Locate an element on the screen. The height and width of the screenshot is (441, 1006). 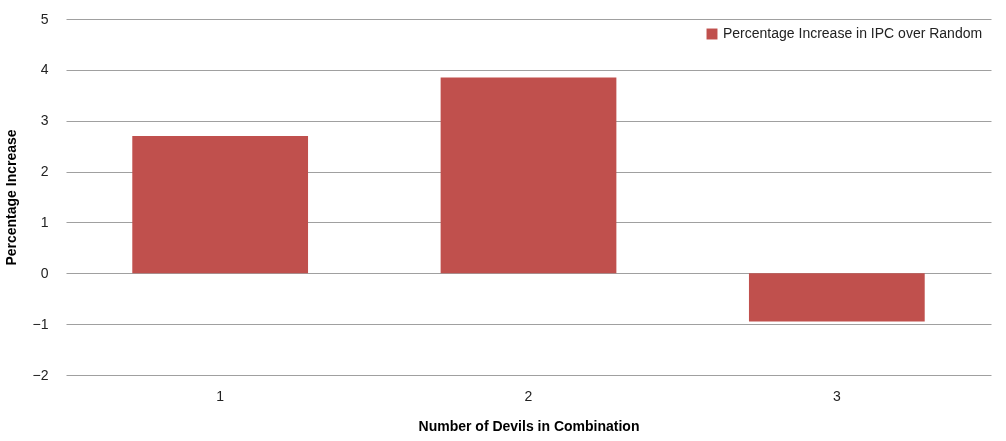
x-tick-label: 2 is located at coordinates (528, 395).